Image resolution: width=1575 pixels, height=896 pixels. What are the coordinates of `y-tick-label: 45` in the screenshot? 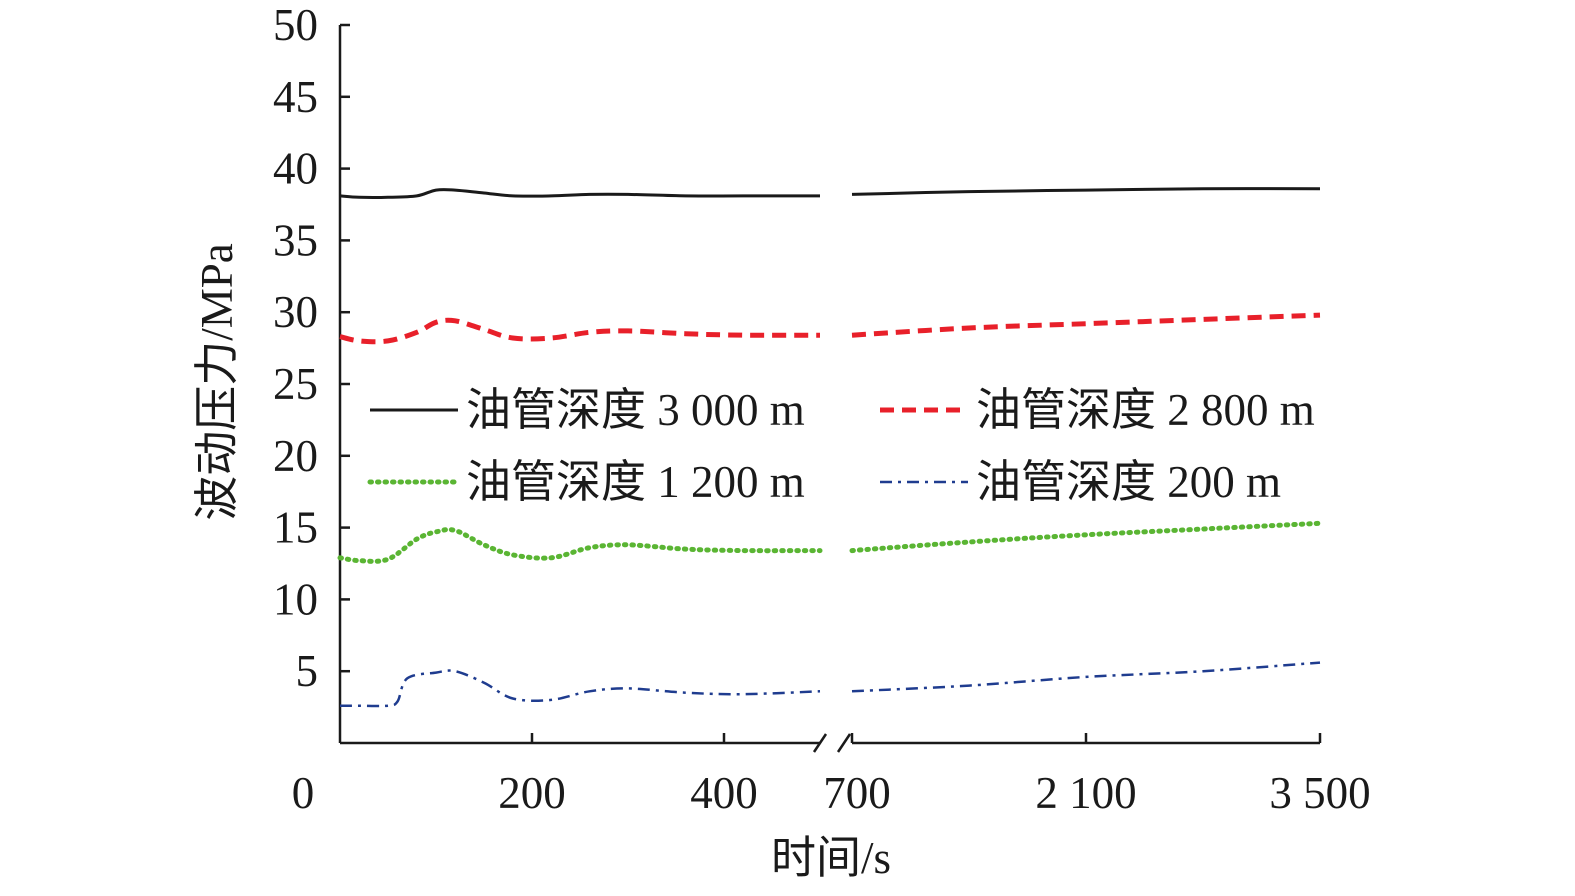 It's located at (295, 97).